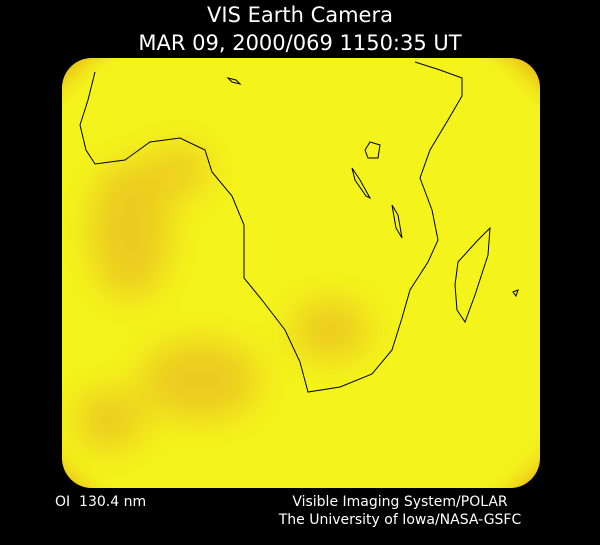  What do you see at coordinates (300, 15) in the screenshot?
I see `title: VIS Earth Camera` at bounding box center [300, 15].